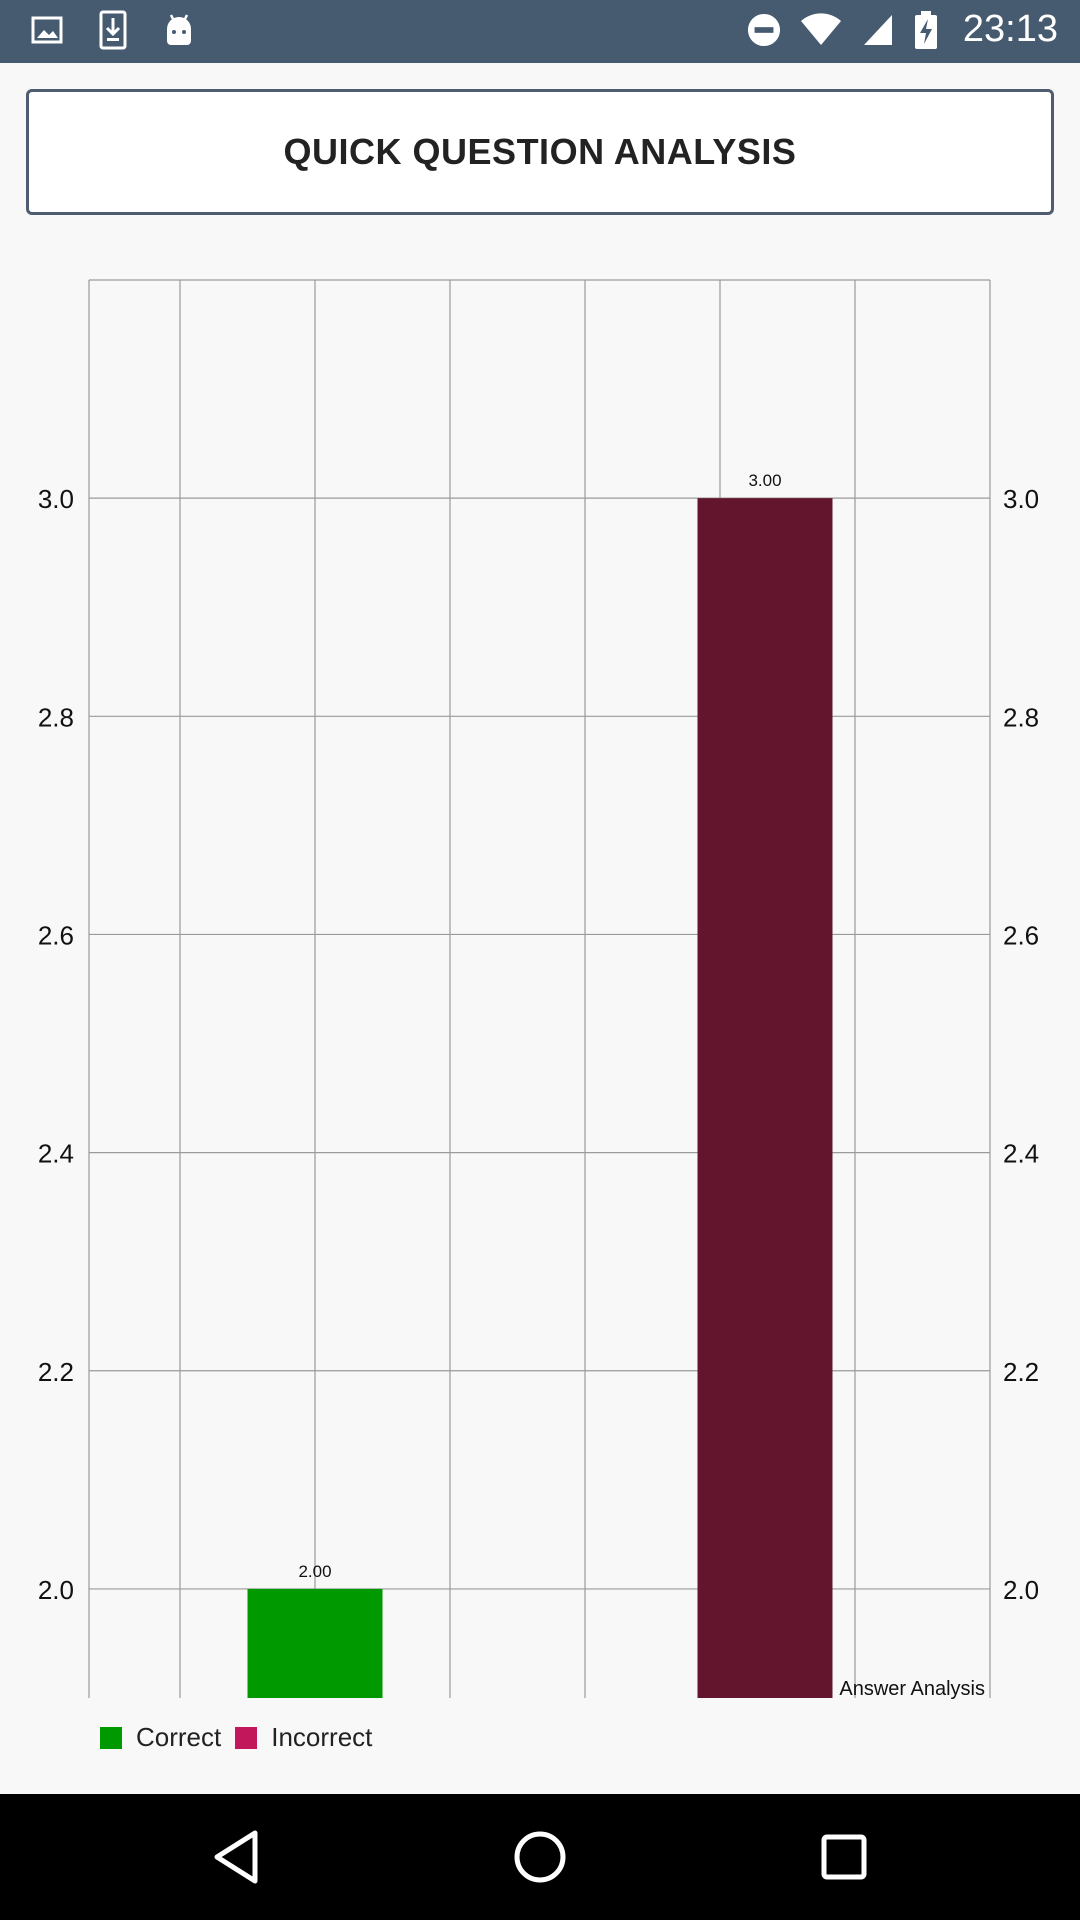 Image resolution: width=1080 pixels, height=1920 pixels. Describe the element at coordinates (56, 717) in the screenshot. I see `y-tick-label-left: 2.8` at that location.